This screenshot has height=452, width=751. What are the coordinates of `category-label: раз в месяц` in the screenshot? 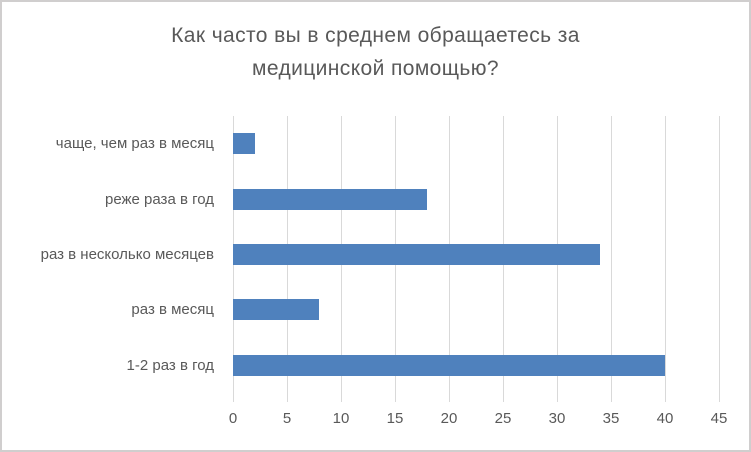 It's located at (172, 310).